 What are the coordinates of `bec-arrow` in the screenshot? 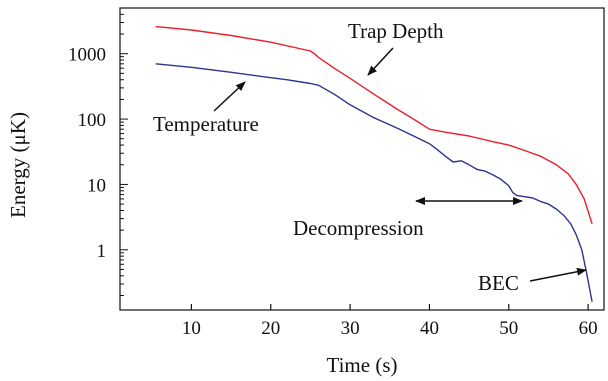 It's located at (558, 274).